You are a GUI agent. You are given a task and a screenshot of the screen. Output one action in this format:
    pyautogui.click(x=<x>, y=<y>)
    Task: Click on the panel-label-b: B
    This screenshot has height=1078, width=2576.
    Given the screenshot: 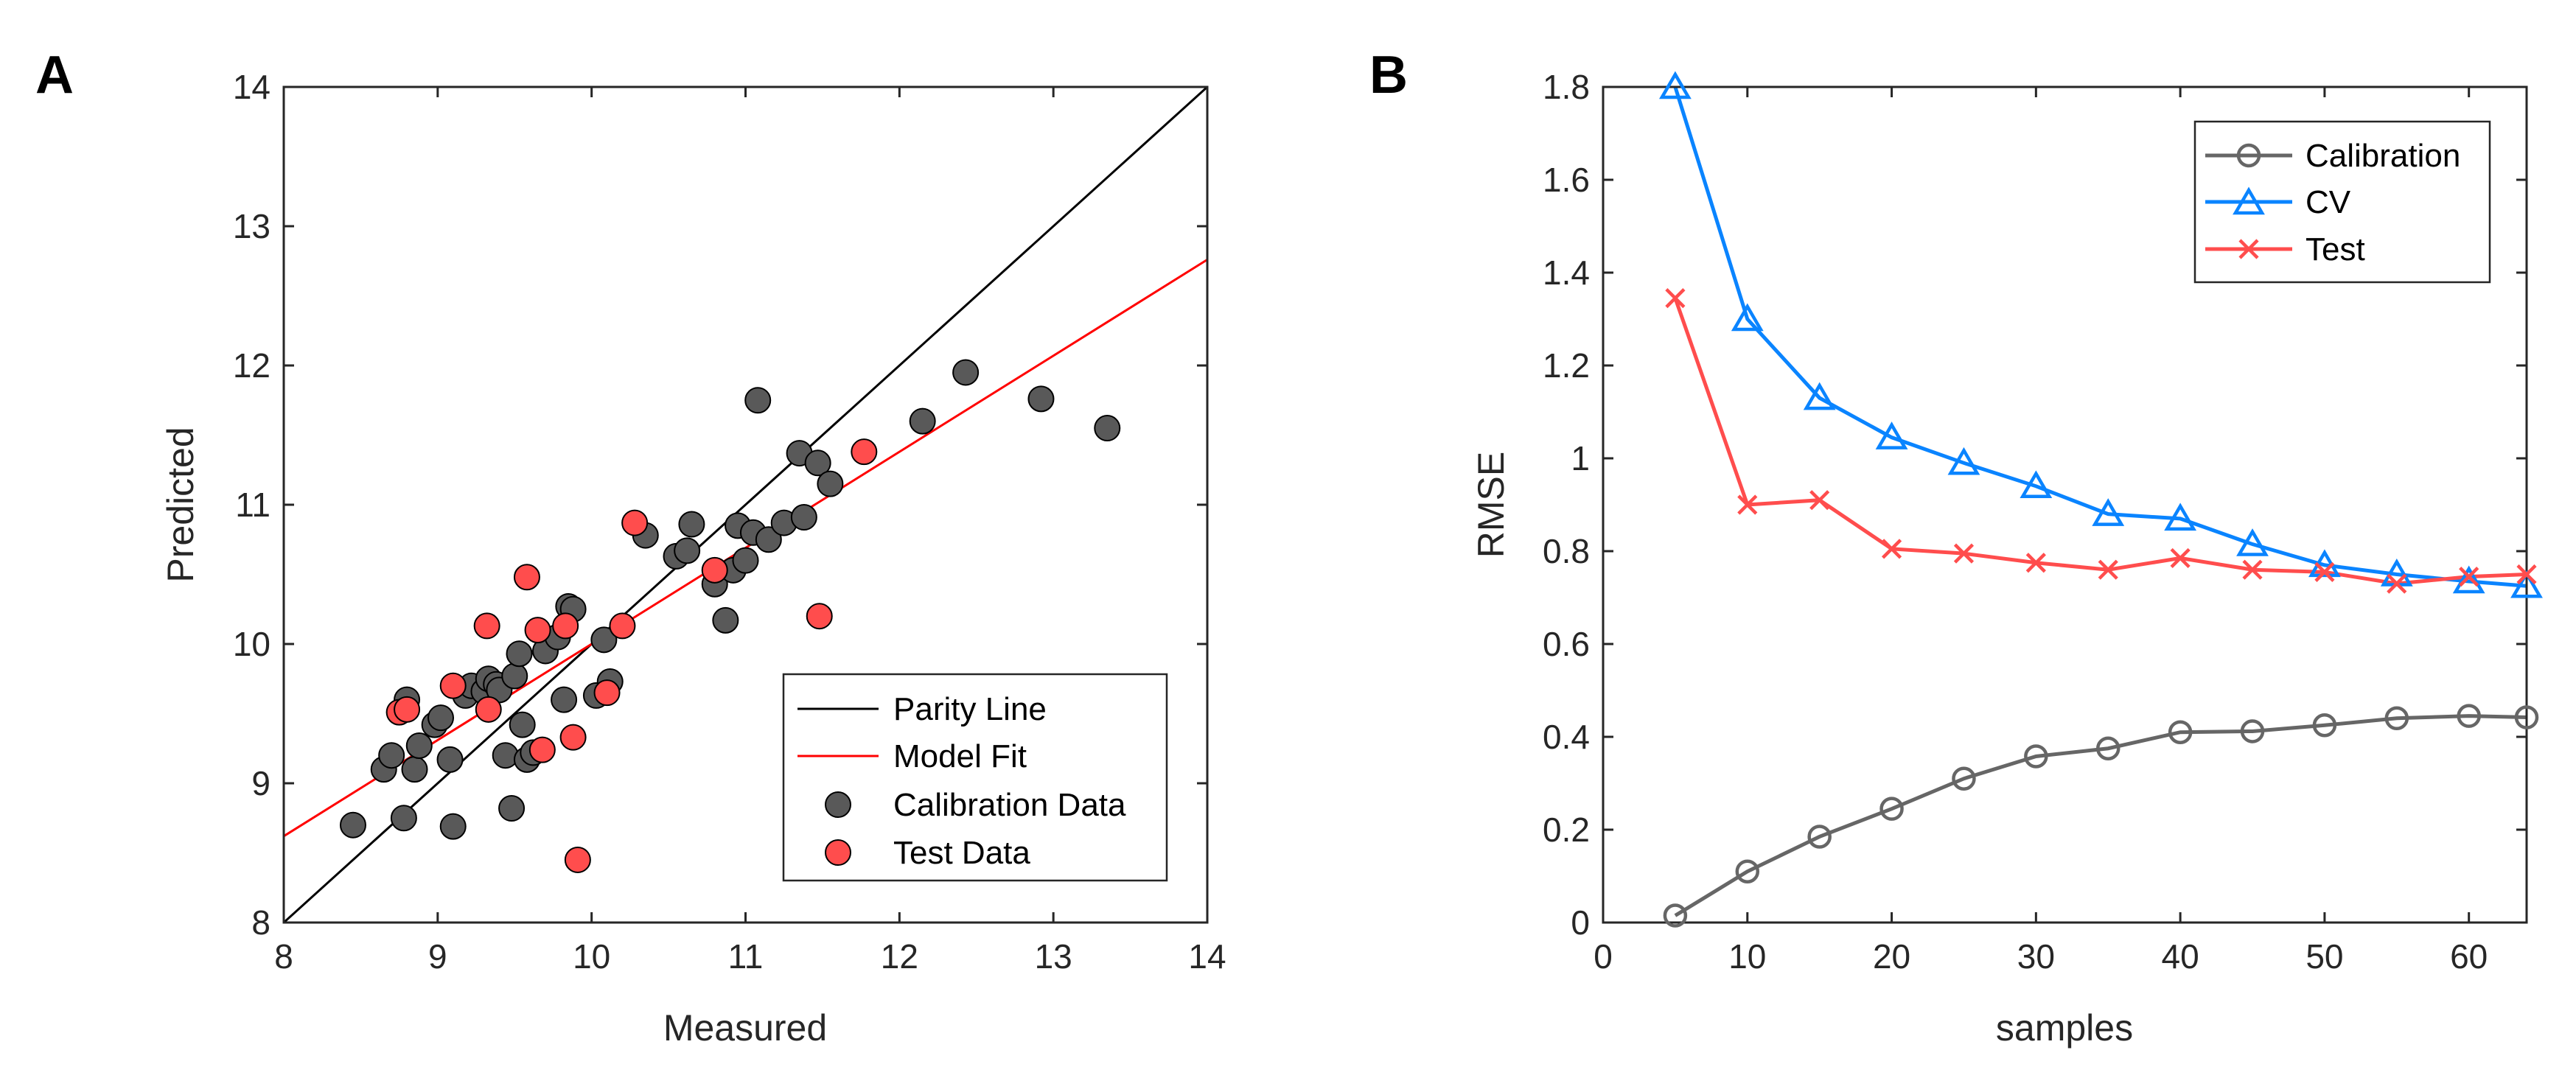 What is the action you would take?
    pyautogui.click(x=1388, y=75)
    